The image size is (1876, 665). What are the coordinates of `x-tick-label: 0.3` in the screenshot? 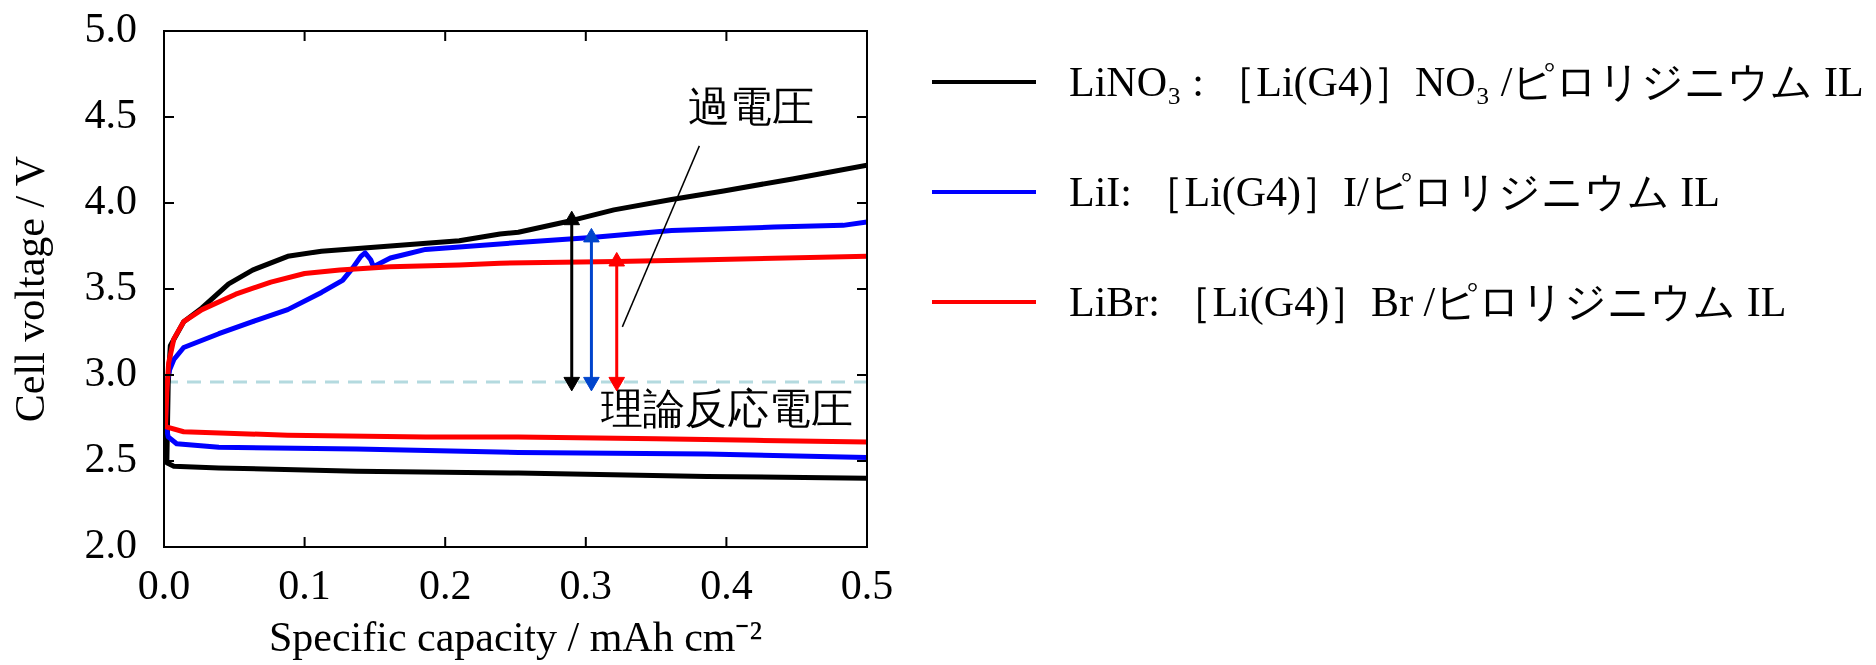 It's located at (586, 585).